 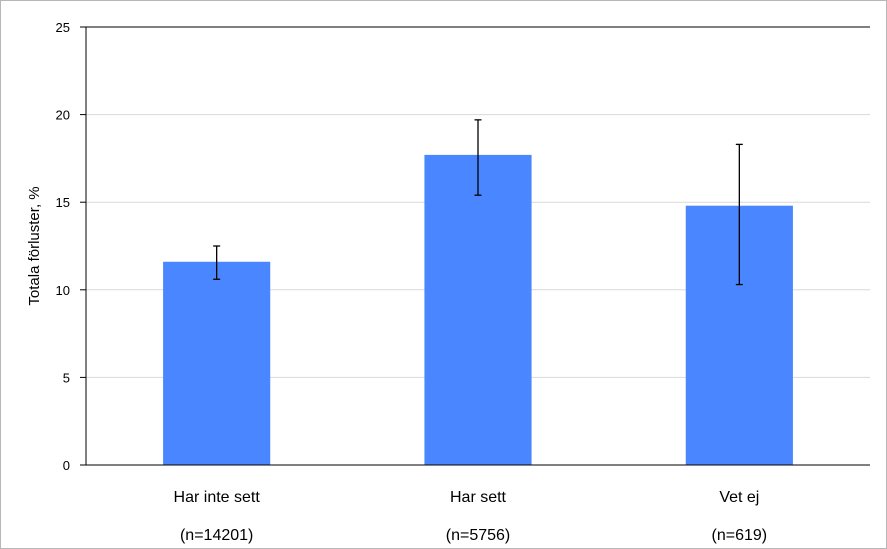 What do you see at coordinates (63, 115) in the screenshot?
I see `y-tick-label: 20` at bounding box center [63, 115].